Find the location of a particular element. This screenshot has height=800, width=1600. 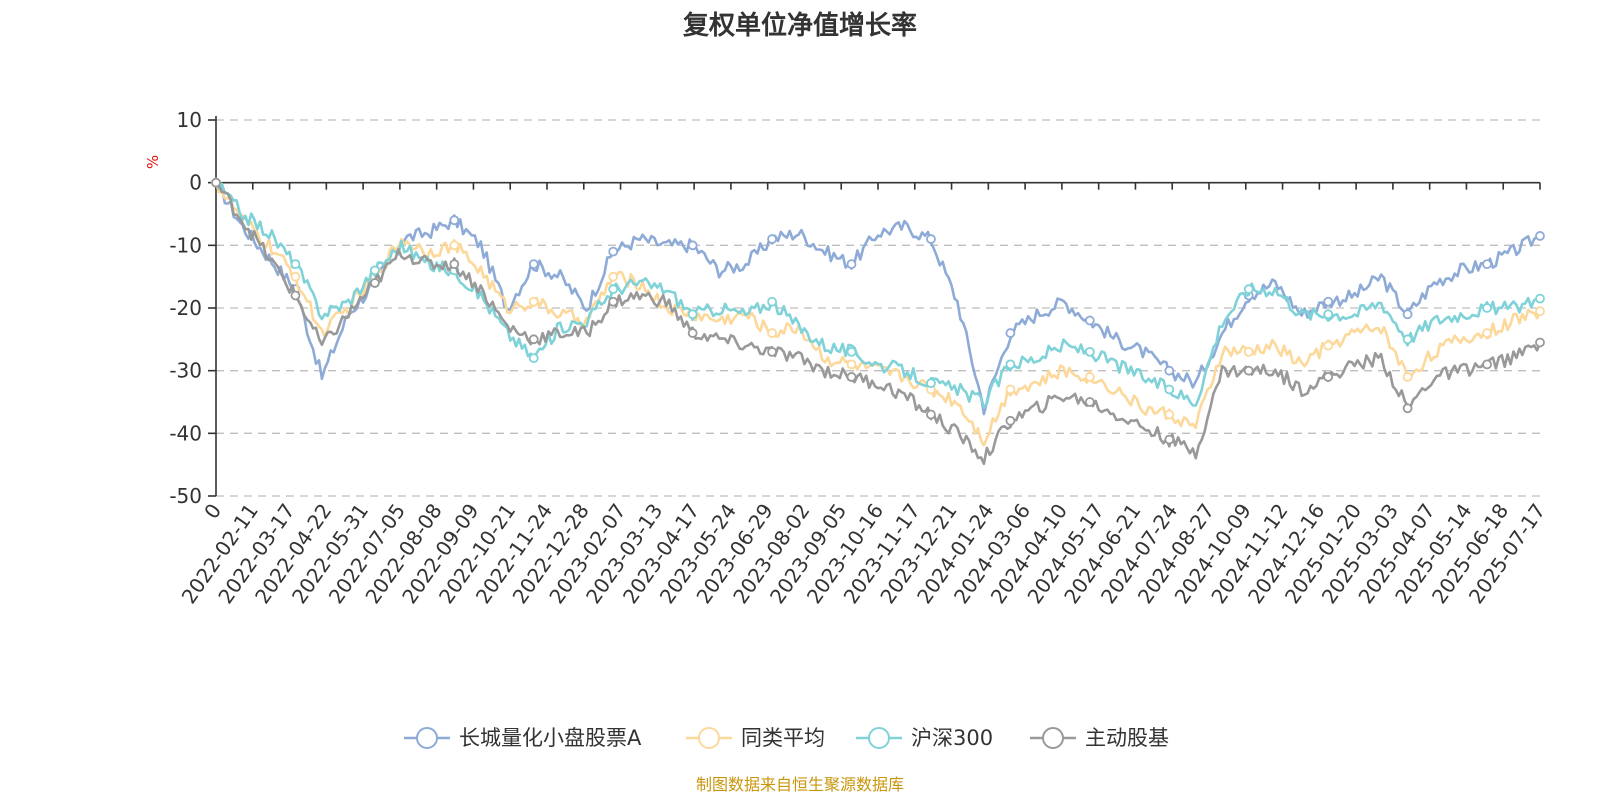

legend-item: 长城量化小盘股票A is located at coordinates (523, 738).